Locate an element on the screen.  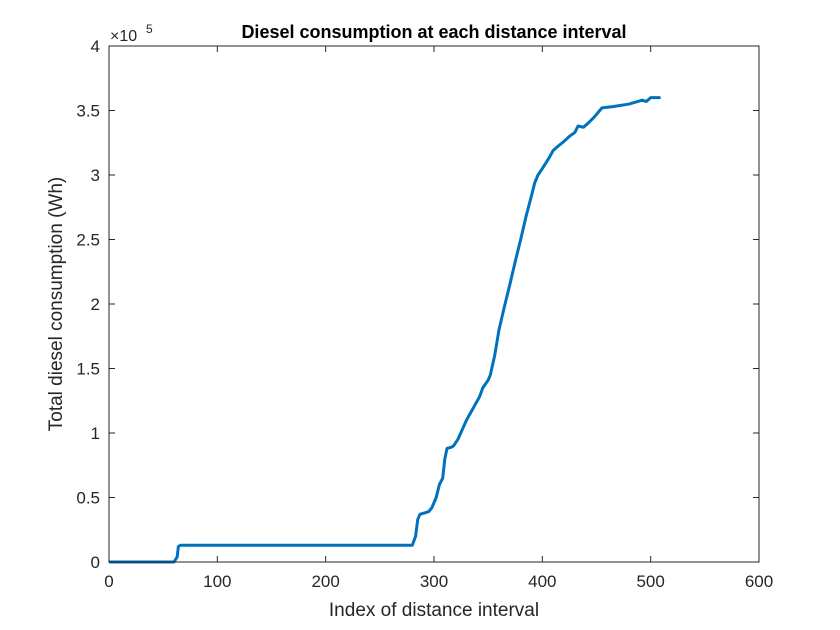
y-exponent-power: 5 is located at coordinates (149, 29).